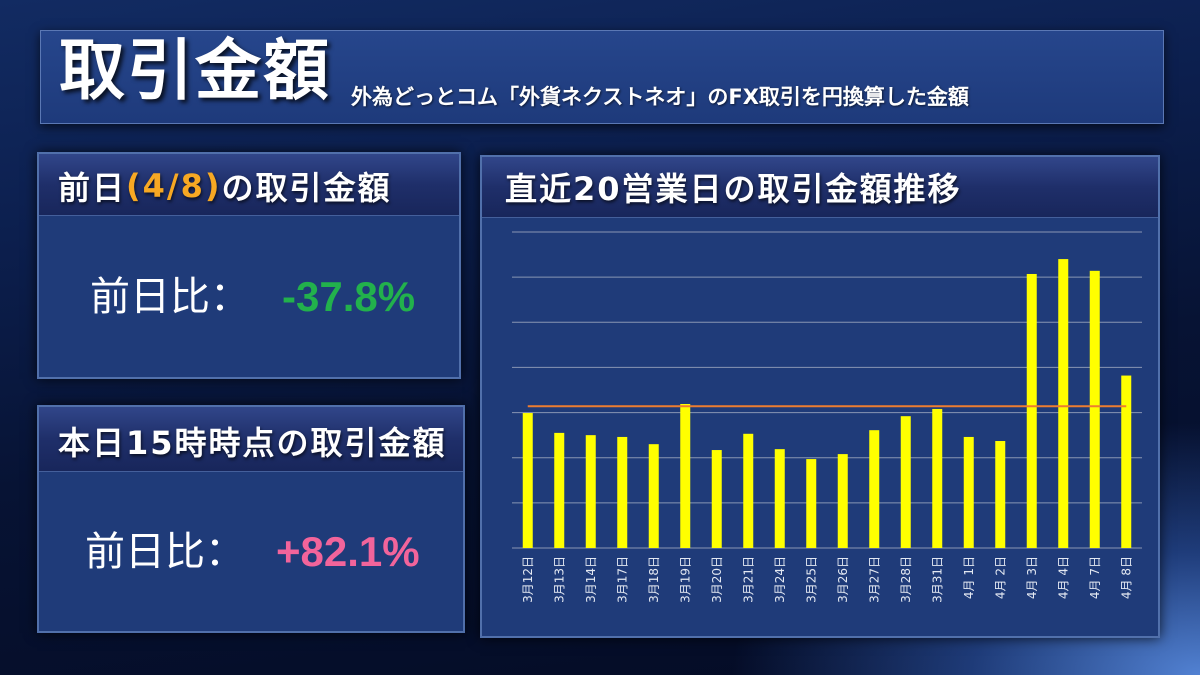  Describe the element at coordinates (165, 551) in the screenshot. I see `today-comparison-label: 前日比：` at that location.